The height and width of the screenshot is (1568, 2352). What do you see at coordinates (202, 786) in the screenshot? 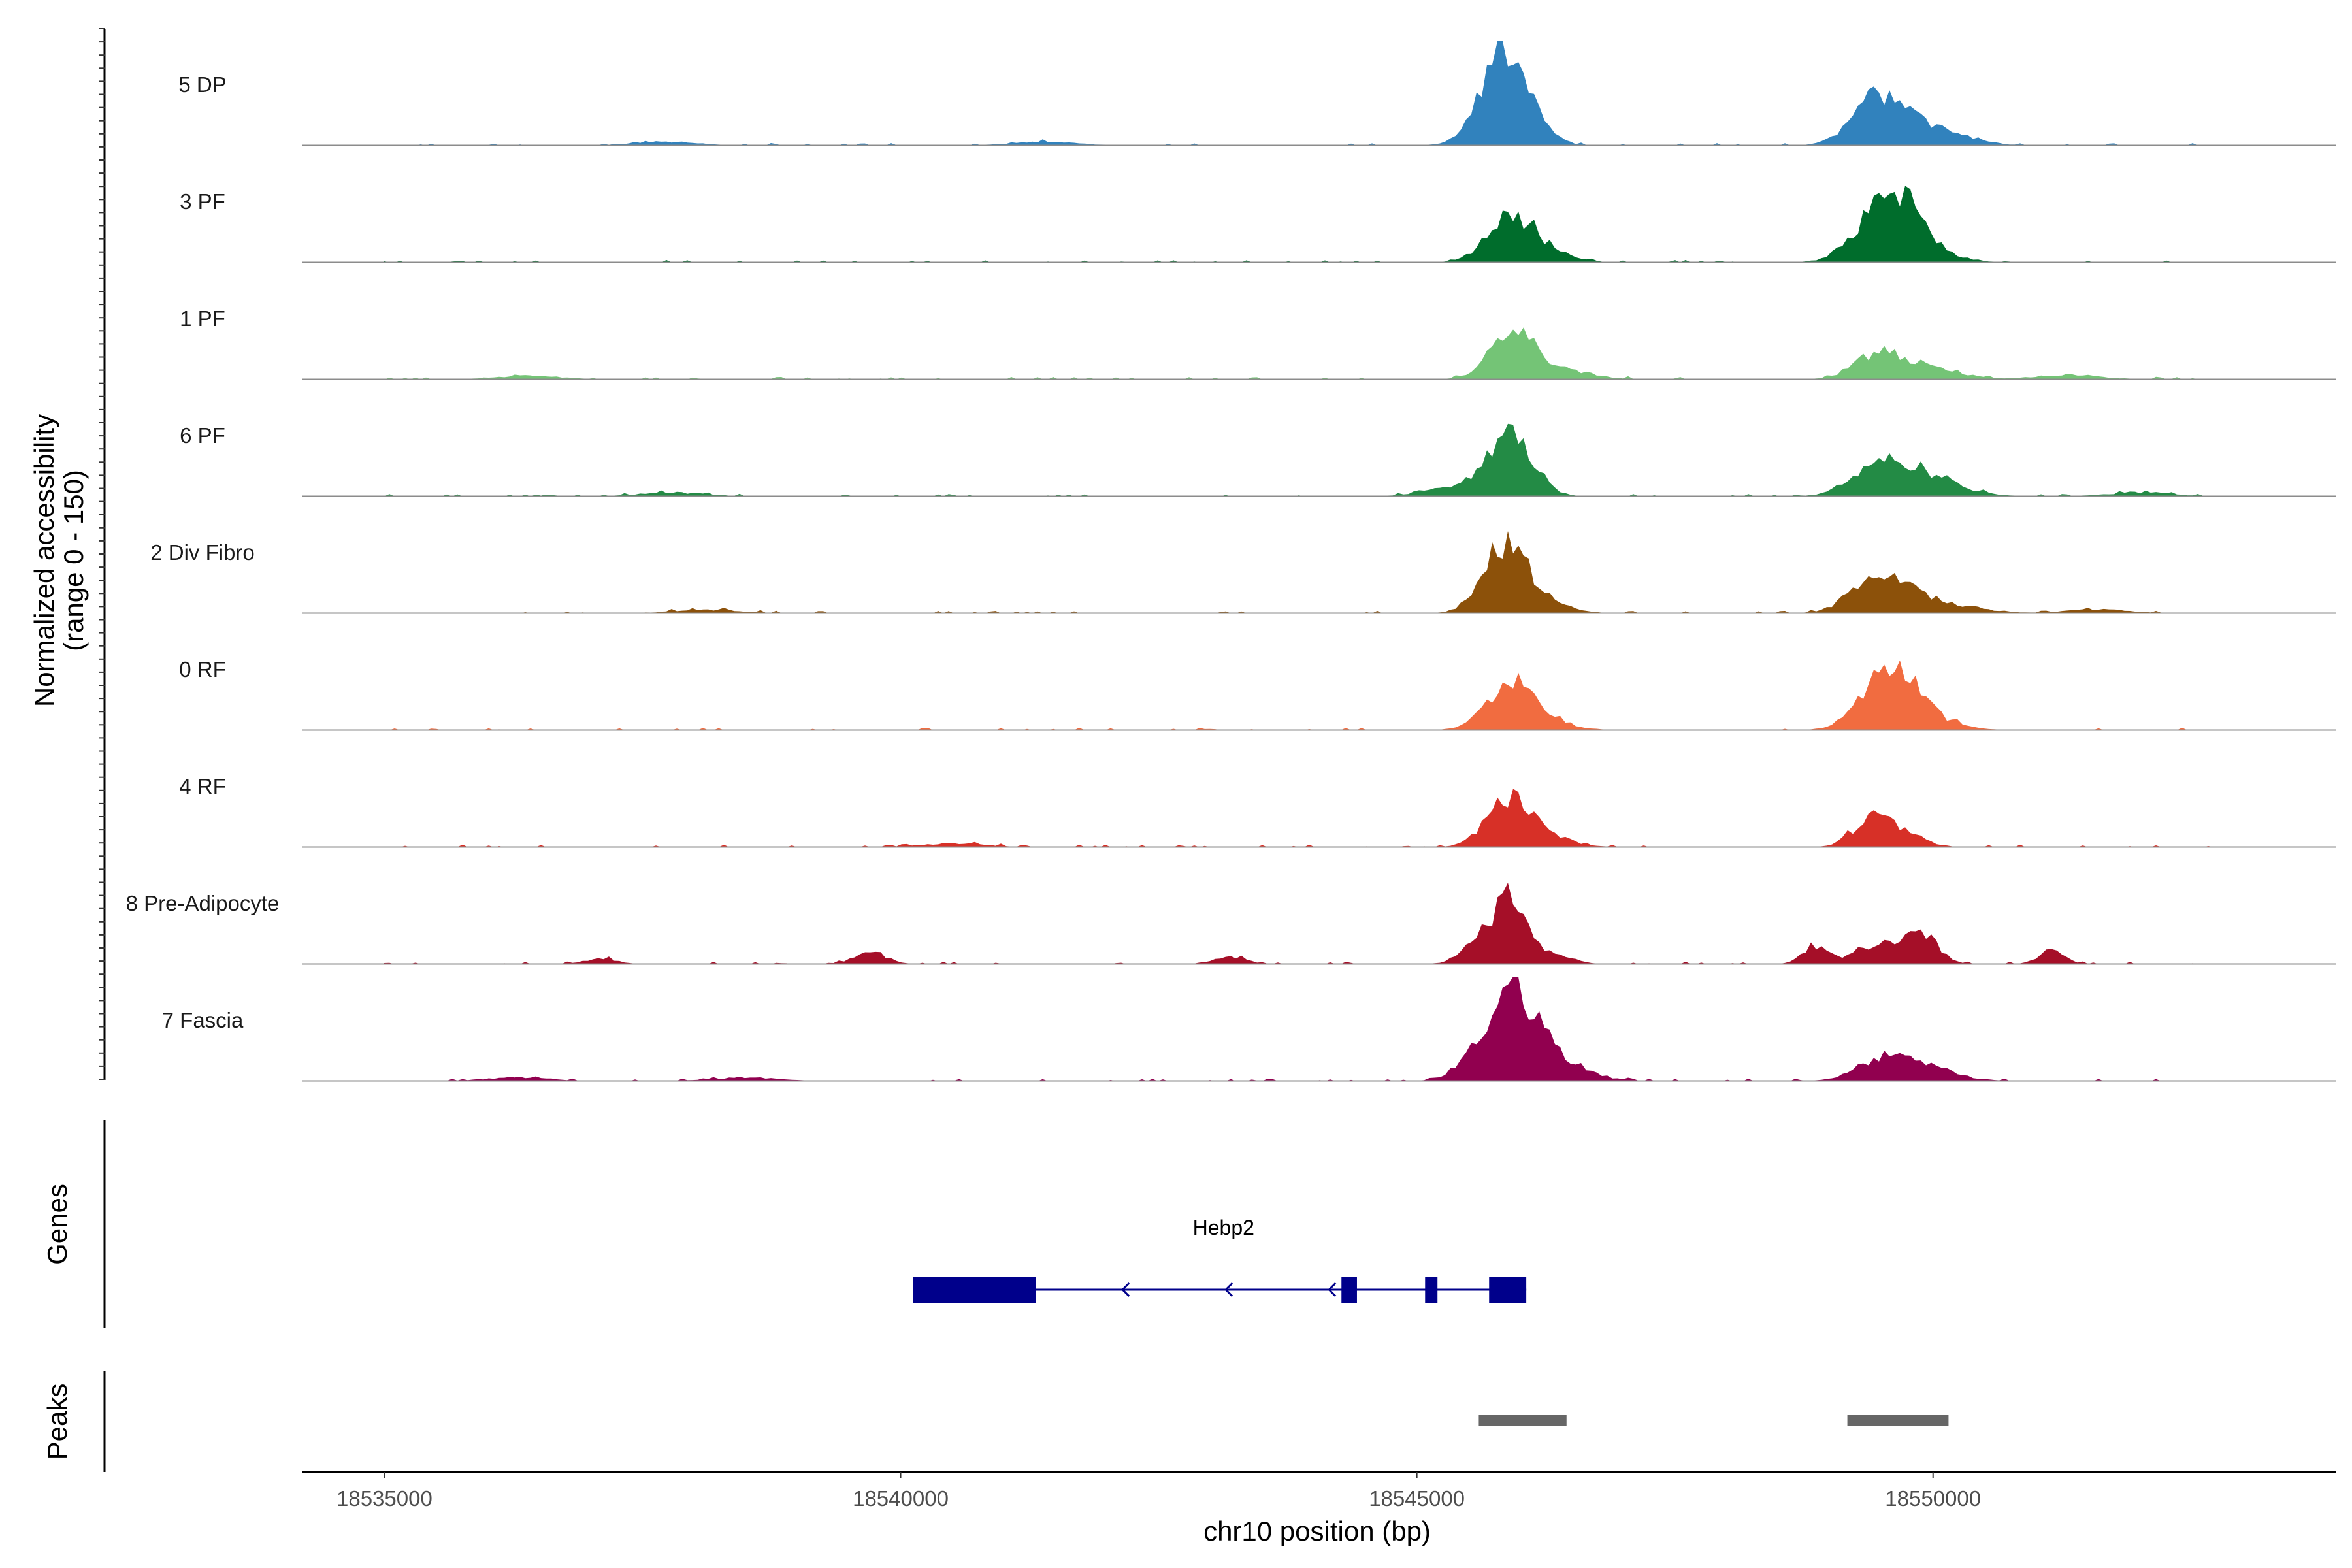
I see `track-label: 4 RF` at bounding box center [202, 786].